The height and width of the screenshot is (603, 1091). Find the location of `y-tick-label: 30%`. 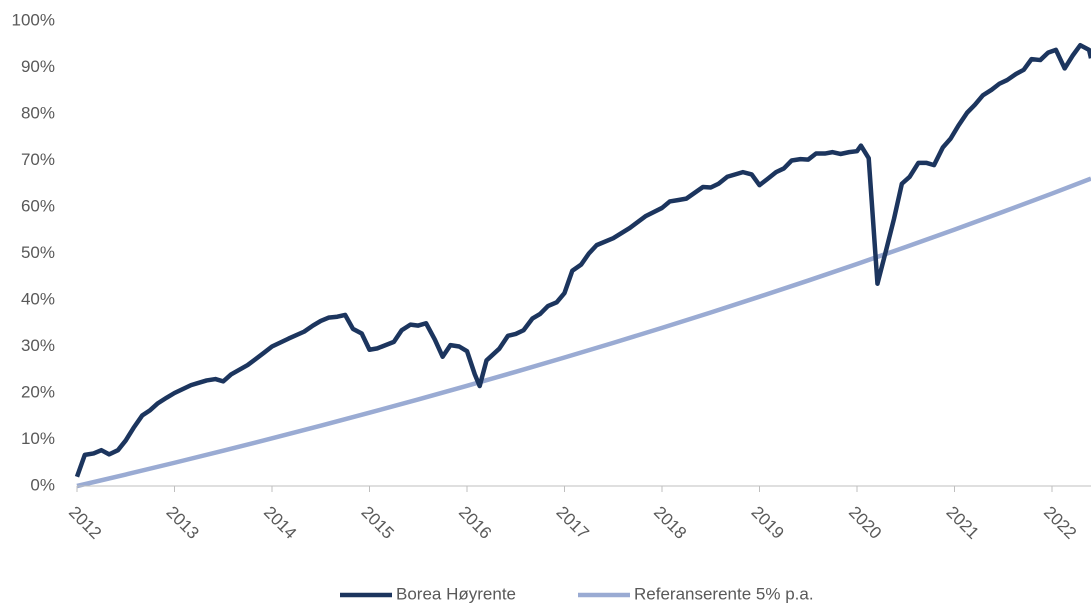

y-tick-label: 30% is located at coordinates (38, 345).